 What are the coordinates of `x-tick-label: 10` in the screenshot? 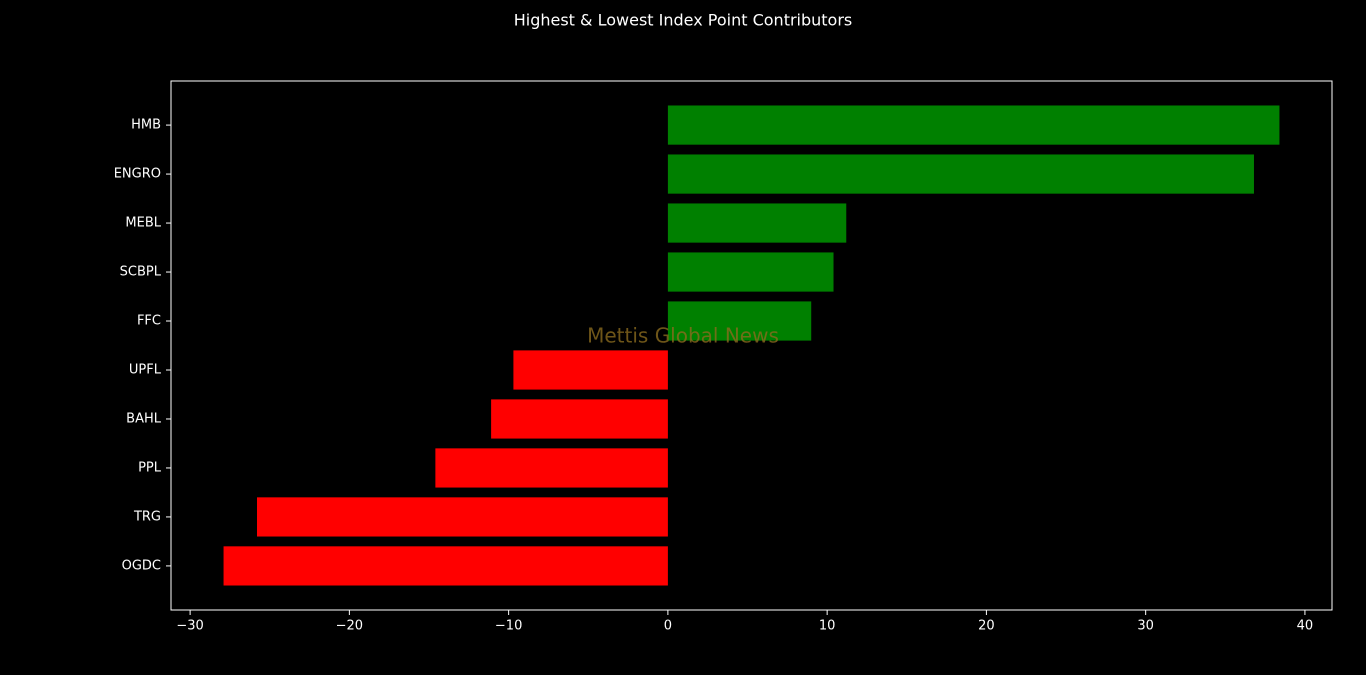 It's located at (827, 626).